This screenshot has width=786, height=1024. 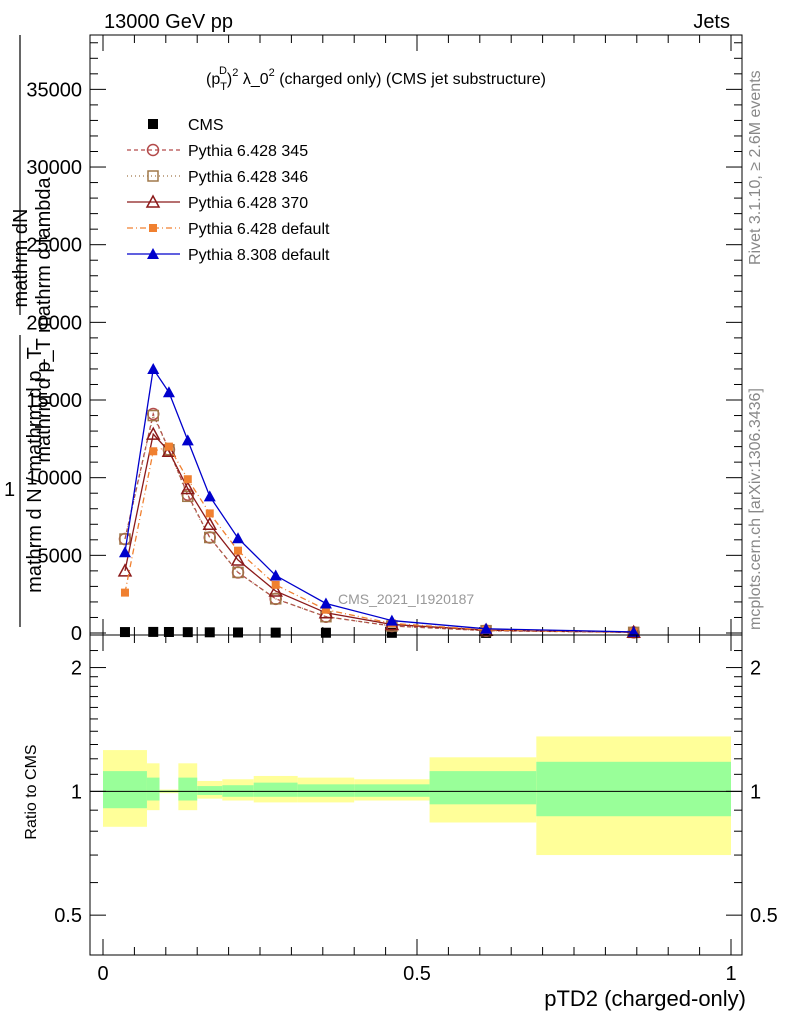 What do you see at coordinates (755, 792) in the screenshot?
I see `ratio-y-tick-label-right: 1` at bounding box center [755, 792].